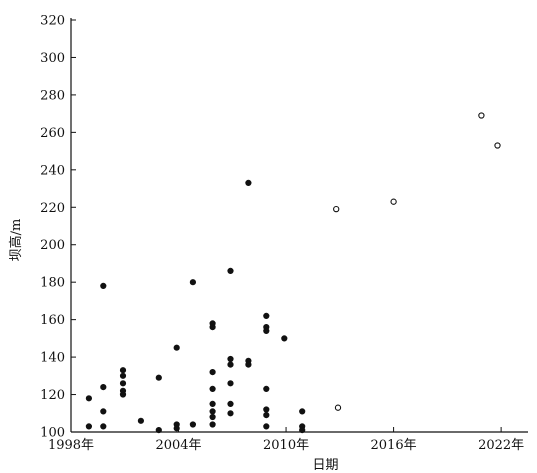  What do you see at coordinates (52, 433) in the screenshot?
I see `y-tick-label: 100` at bounding box center [52, 433].